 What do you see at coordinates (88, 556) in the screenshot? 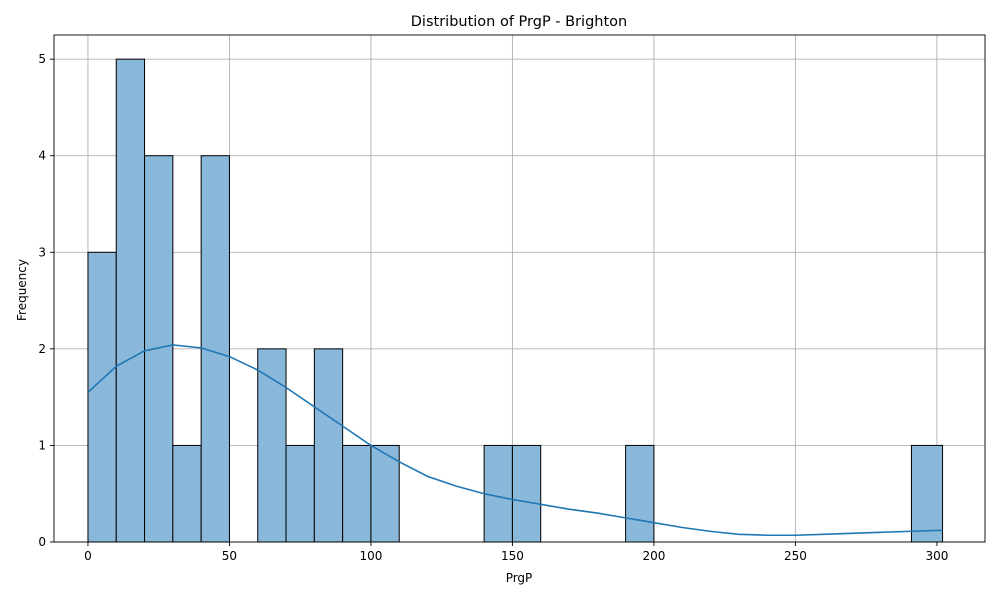
I see `x-tick-label: 0` at bounding box center [88, 556].